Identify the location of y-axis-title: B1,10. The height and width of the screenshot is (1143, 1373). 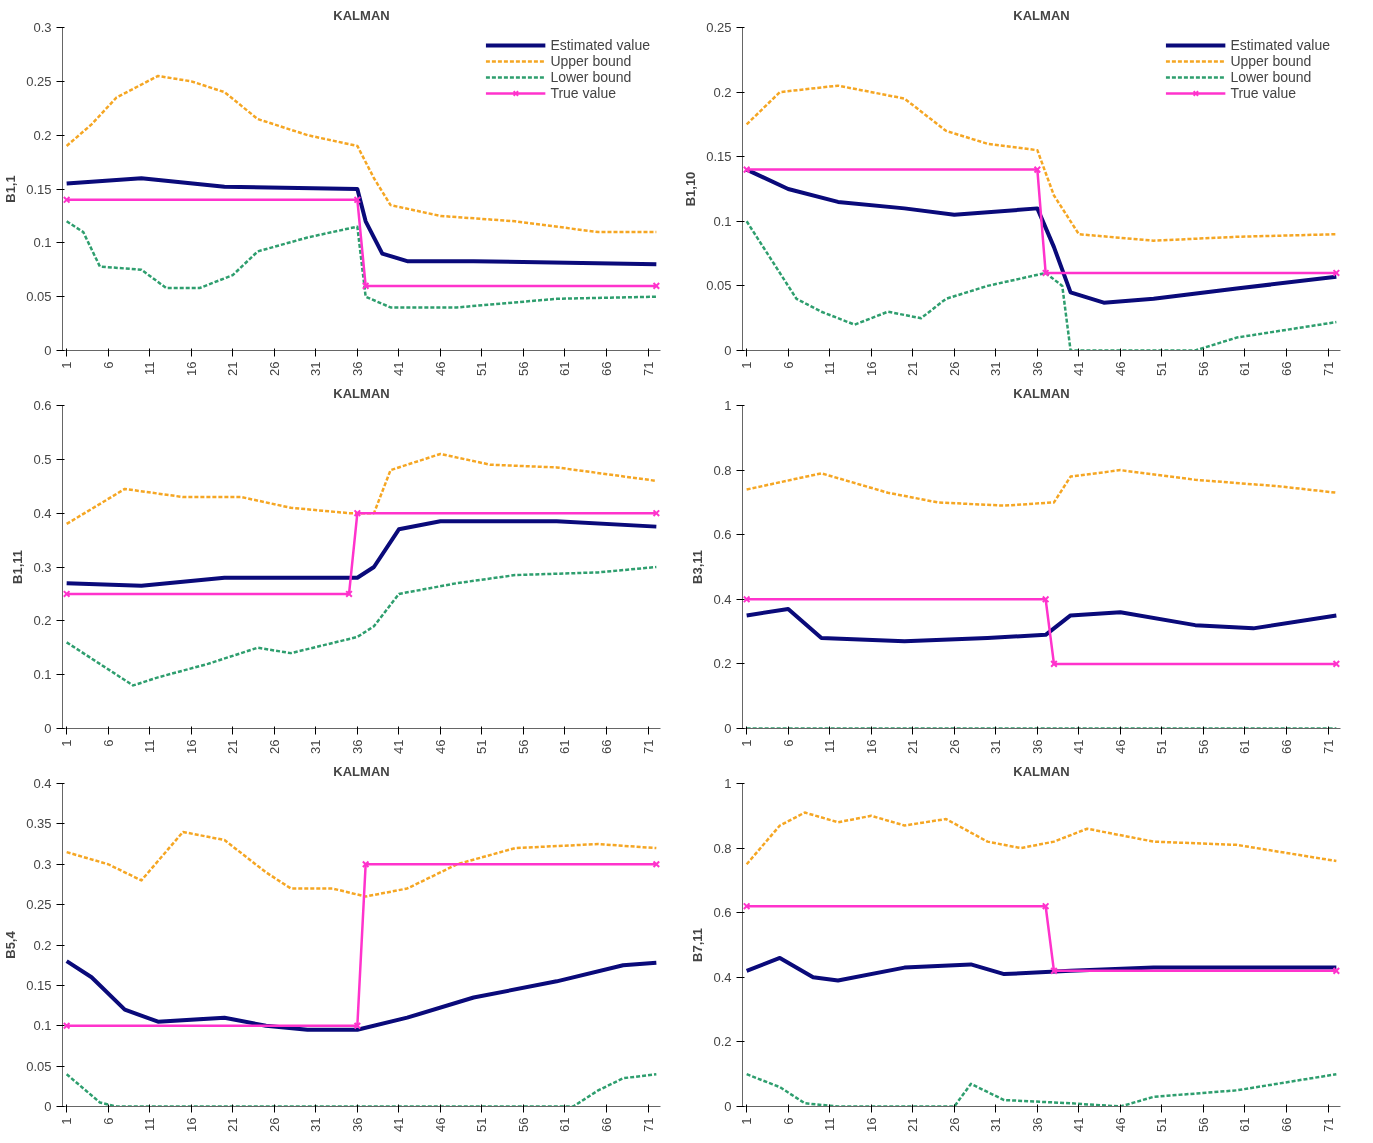
(691, 189).